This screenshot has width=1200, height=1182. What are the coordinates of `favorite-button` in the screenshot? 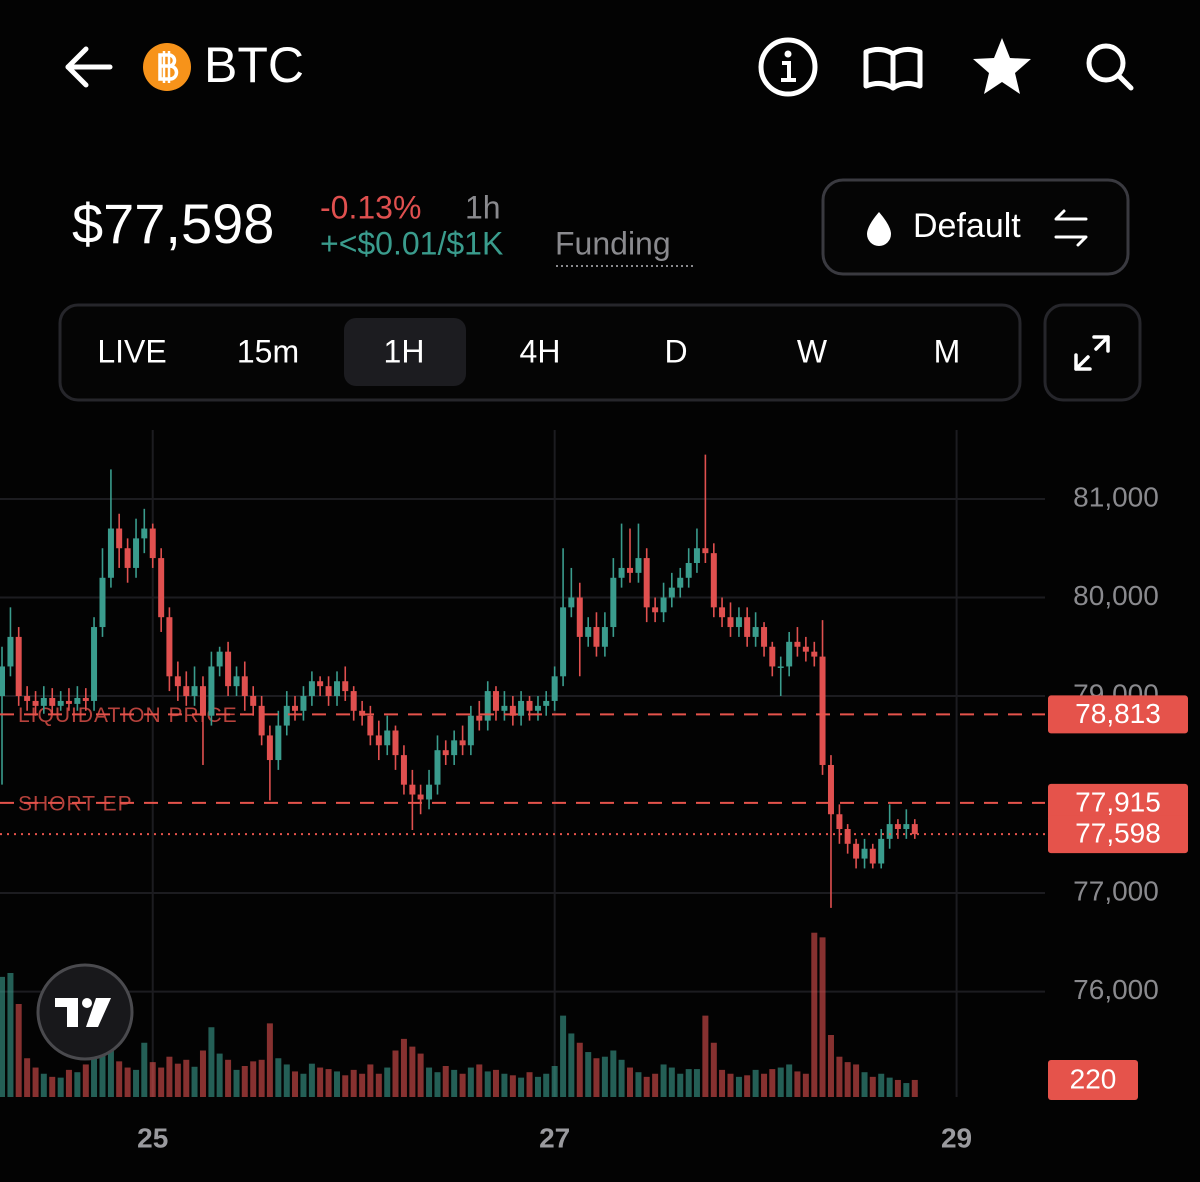 It's located at (1002, 66).